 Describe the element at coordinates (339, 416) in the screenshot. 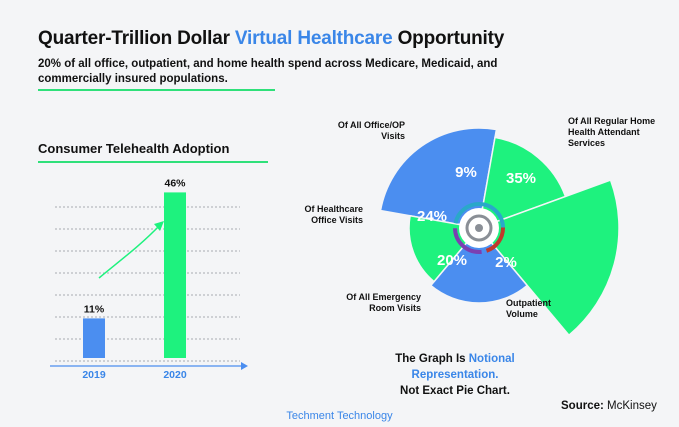

I see `footer-brand: Techment Technology` at that location.